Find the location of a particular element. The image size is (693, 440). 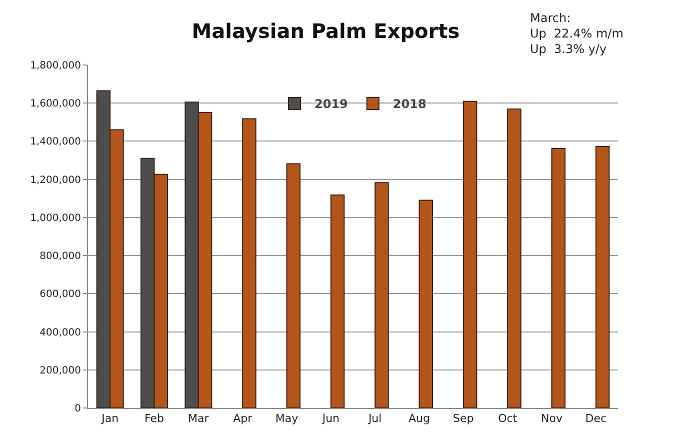

y-tick-label: 400,000 is located at coordinates (60, 332).